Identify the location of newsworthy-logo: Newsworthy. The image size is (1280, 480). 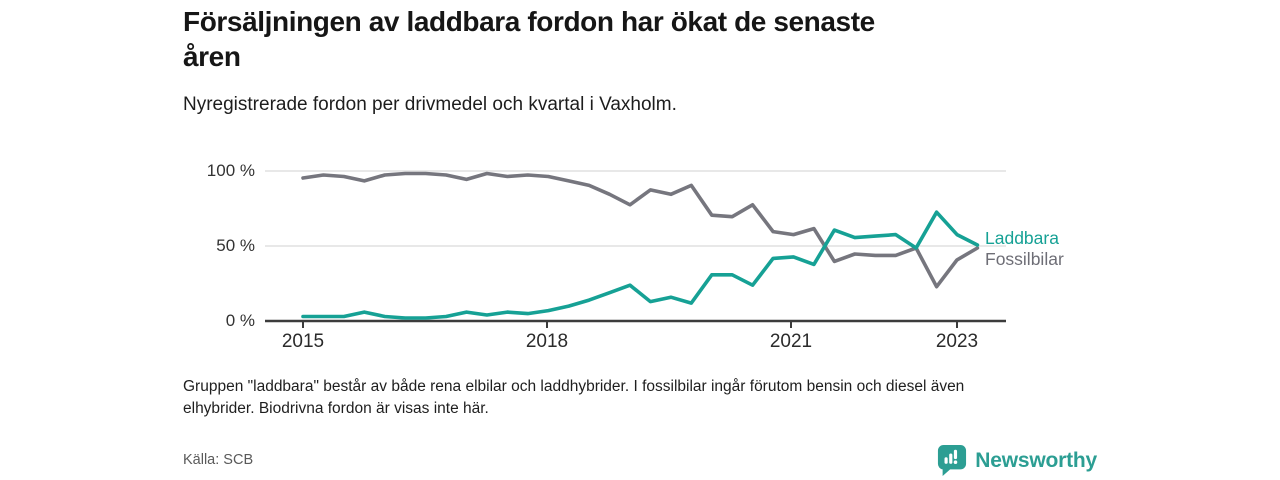
(1017, 460).